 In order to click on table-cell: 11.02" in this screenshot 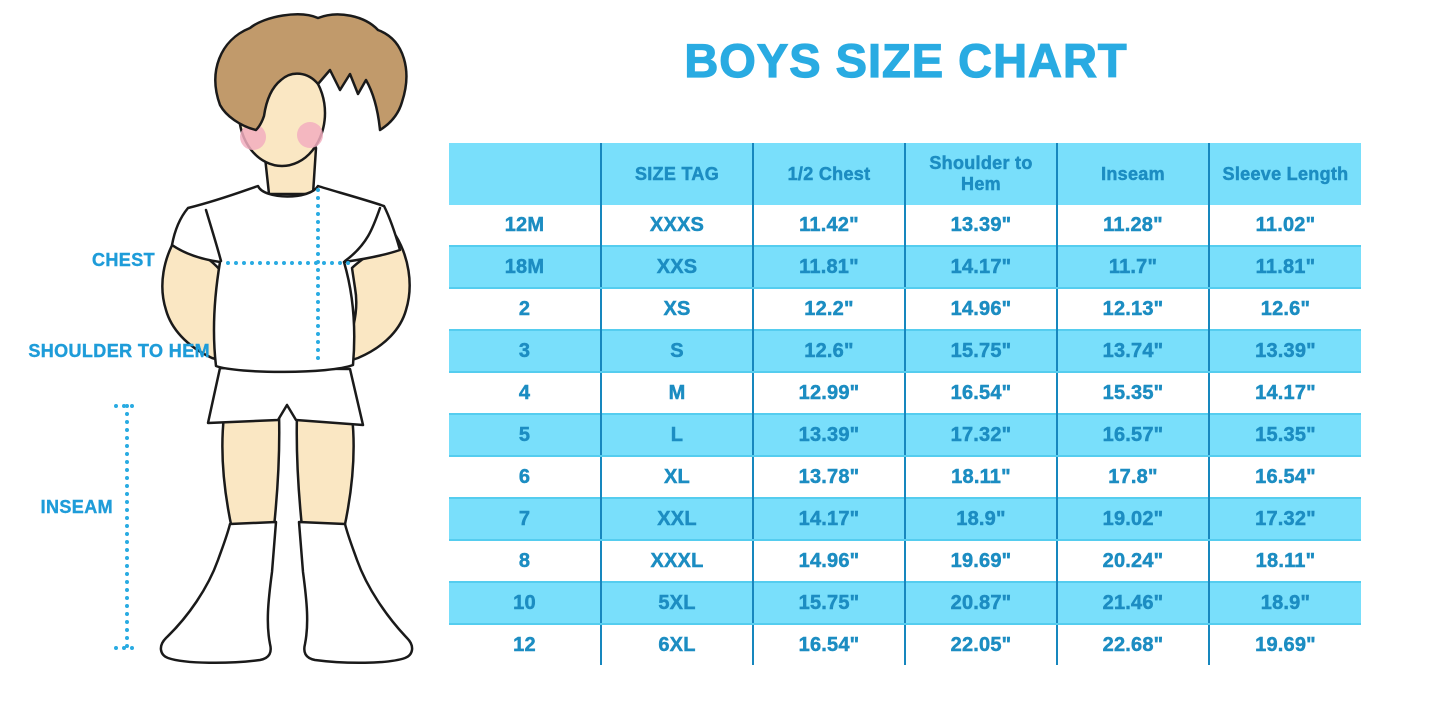, I will do `click(1284, 225)`.